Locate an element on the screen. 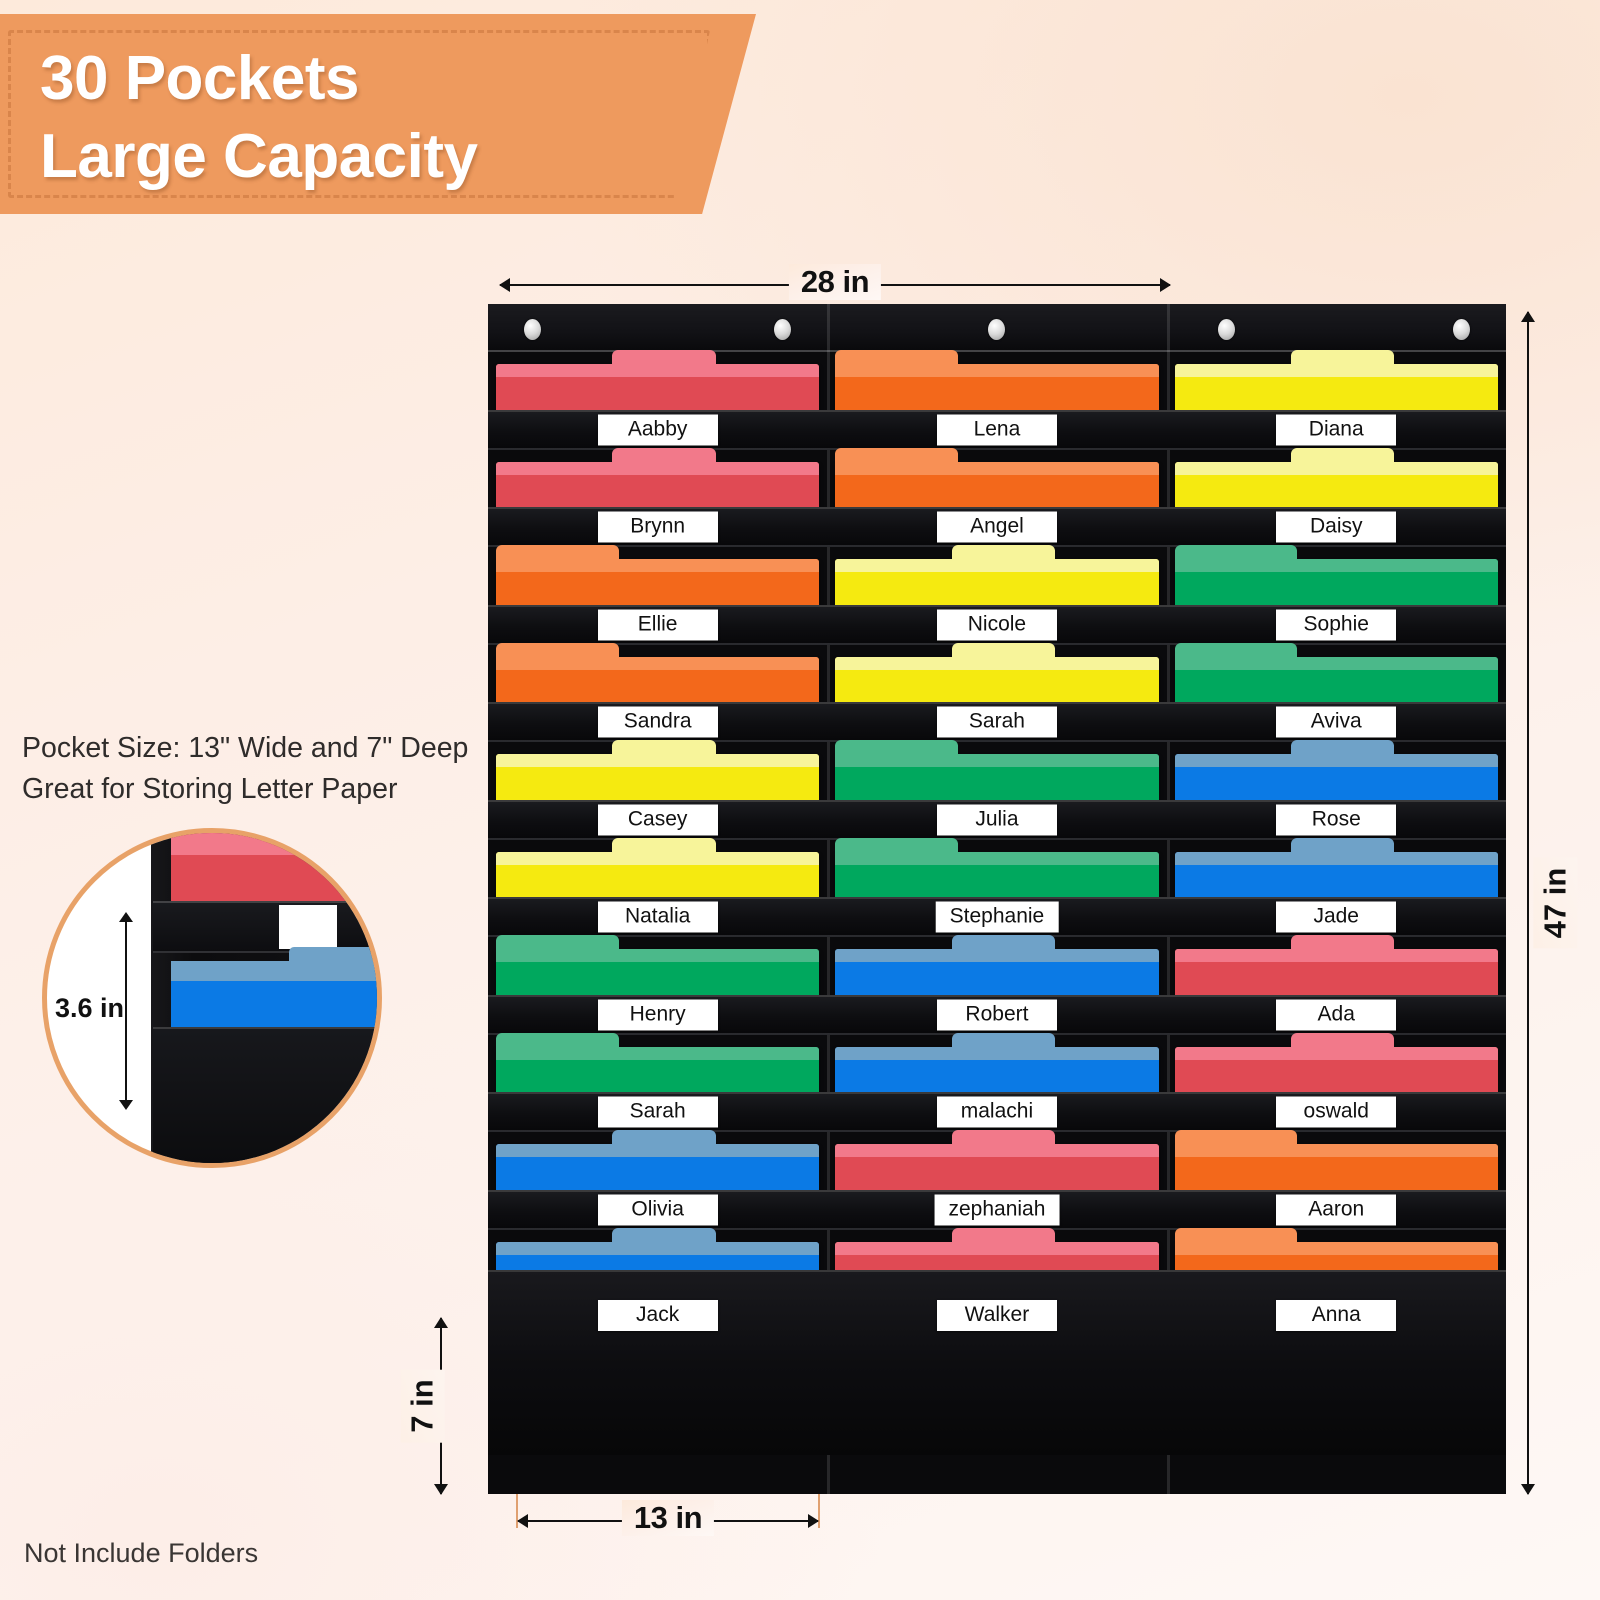 The width and height of the screenshot is (1600, 1600). pocket-front-panel: Sophie is located at coordinates (1336, 624).